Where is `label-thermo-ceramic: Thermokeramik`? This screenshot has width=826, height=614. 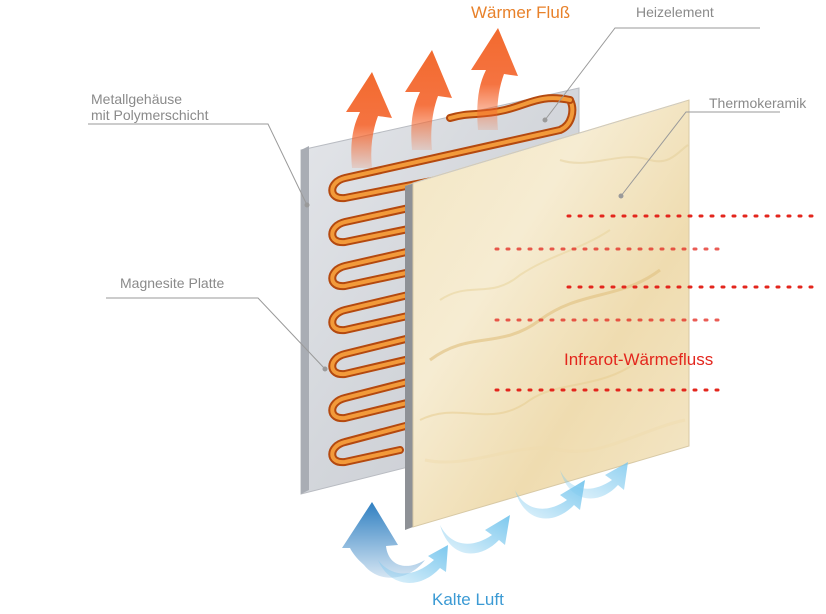 label-thermo-ceramic: Thermokeramik is located at coordinates (758, 103).